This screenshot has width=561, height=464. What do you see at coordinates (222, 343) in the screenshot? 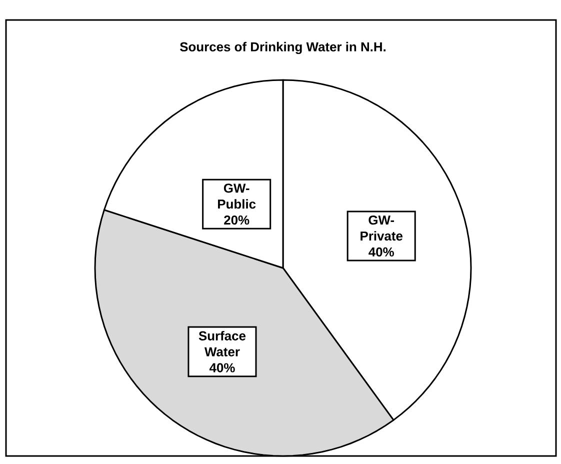
I see `slice-label: Surface Water` at bounding box center [222, 343].